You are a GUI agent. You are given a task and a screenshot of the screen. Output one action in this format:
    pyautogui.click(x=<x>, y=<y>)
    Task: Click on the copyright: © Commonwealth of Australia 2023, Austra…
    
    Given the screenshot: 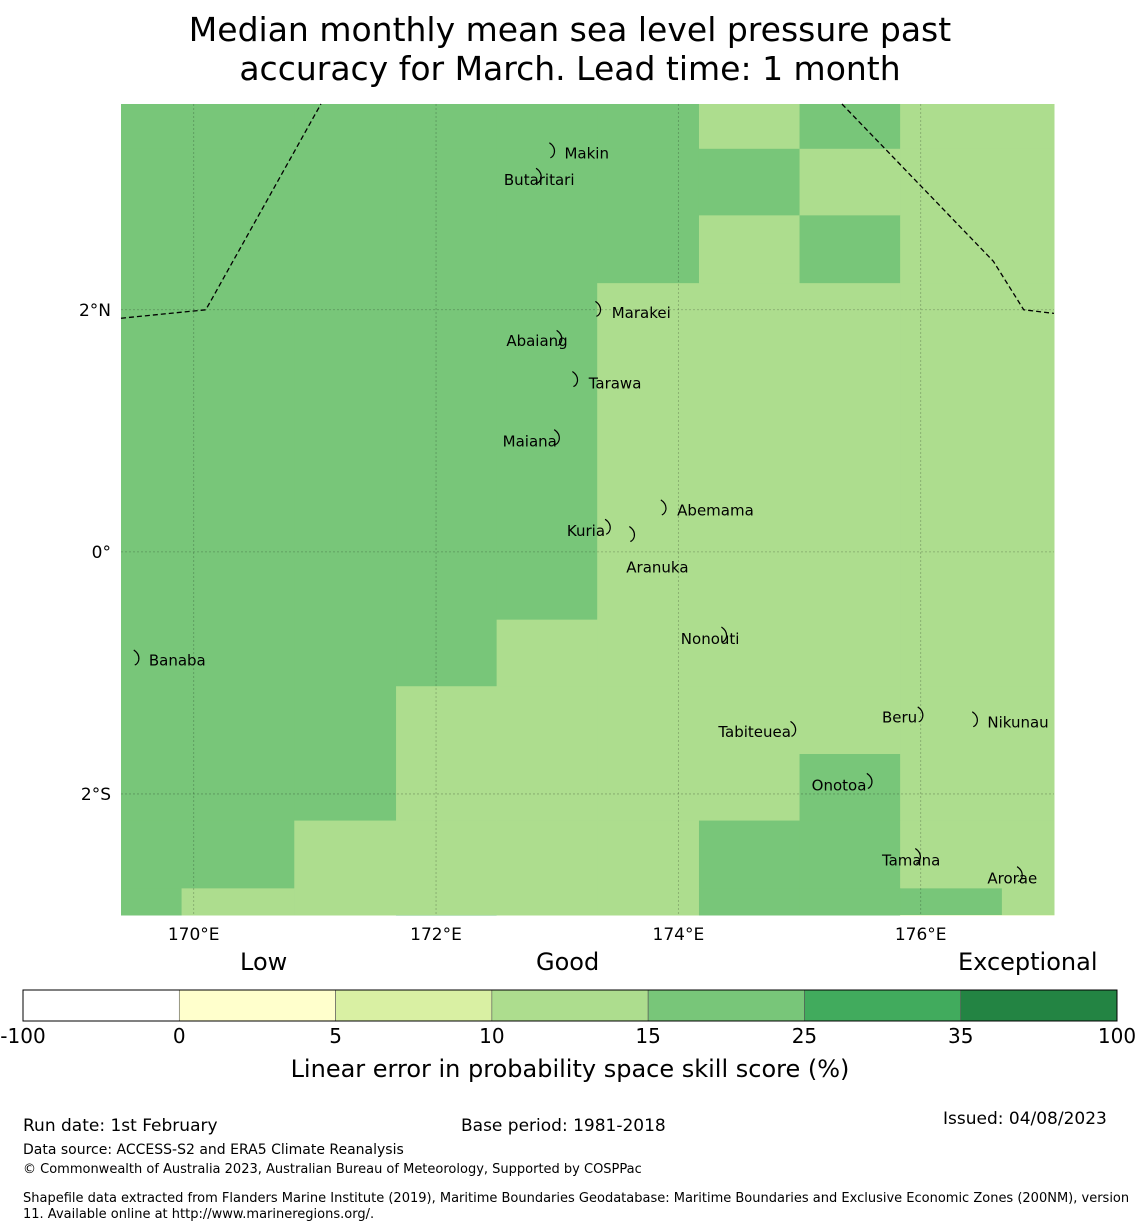 What is the action you would take?
    pyautogui.click(x=332, y=1169)
    